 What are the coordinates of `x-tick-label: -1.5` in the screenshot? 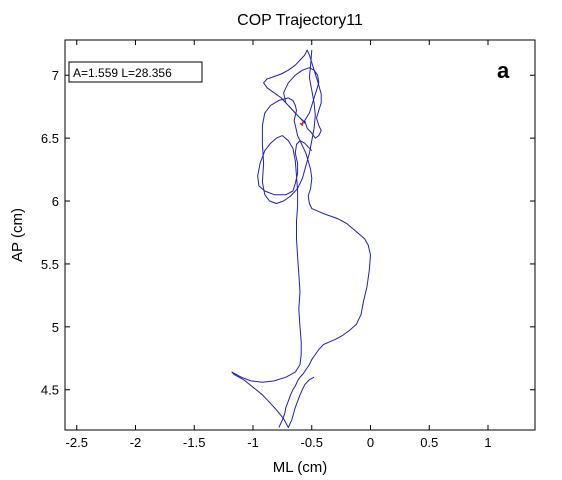 It's located at (194, 442).